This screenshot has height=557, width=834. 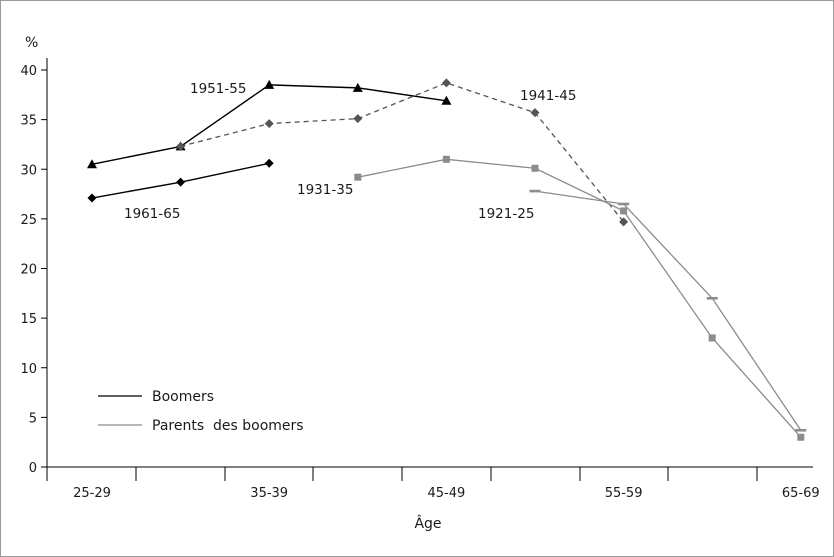 I want to click on x-tick-label: 45-49, so click(x=447, y=493).